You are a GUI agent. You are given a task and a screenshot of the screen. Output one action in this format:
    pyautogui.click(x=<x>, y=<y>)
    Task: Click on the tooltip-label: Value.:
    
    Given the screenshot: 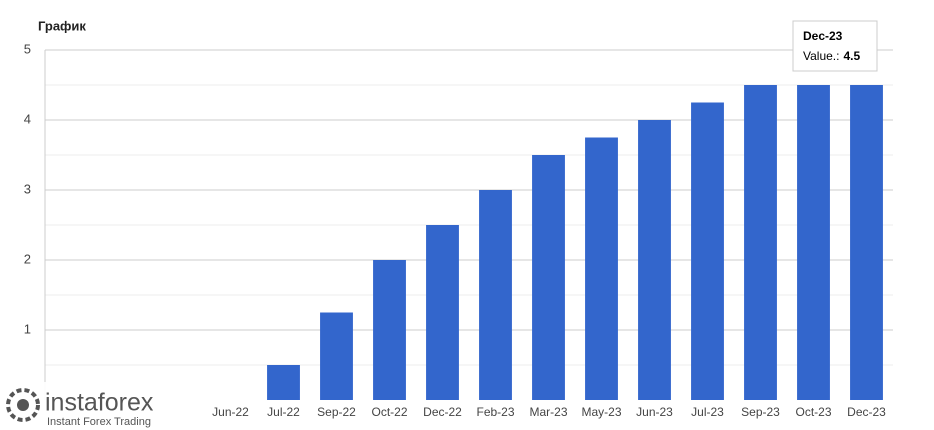 What is the action you would take?
    pyautogui.click(x=821, y=56)
    